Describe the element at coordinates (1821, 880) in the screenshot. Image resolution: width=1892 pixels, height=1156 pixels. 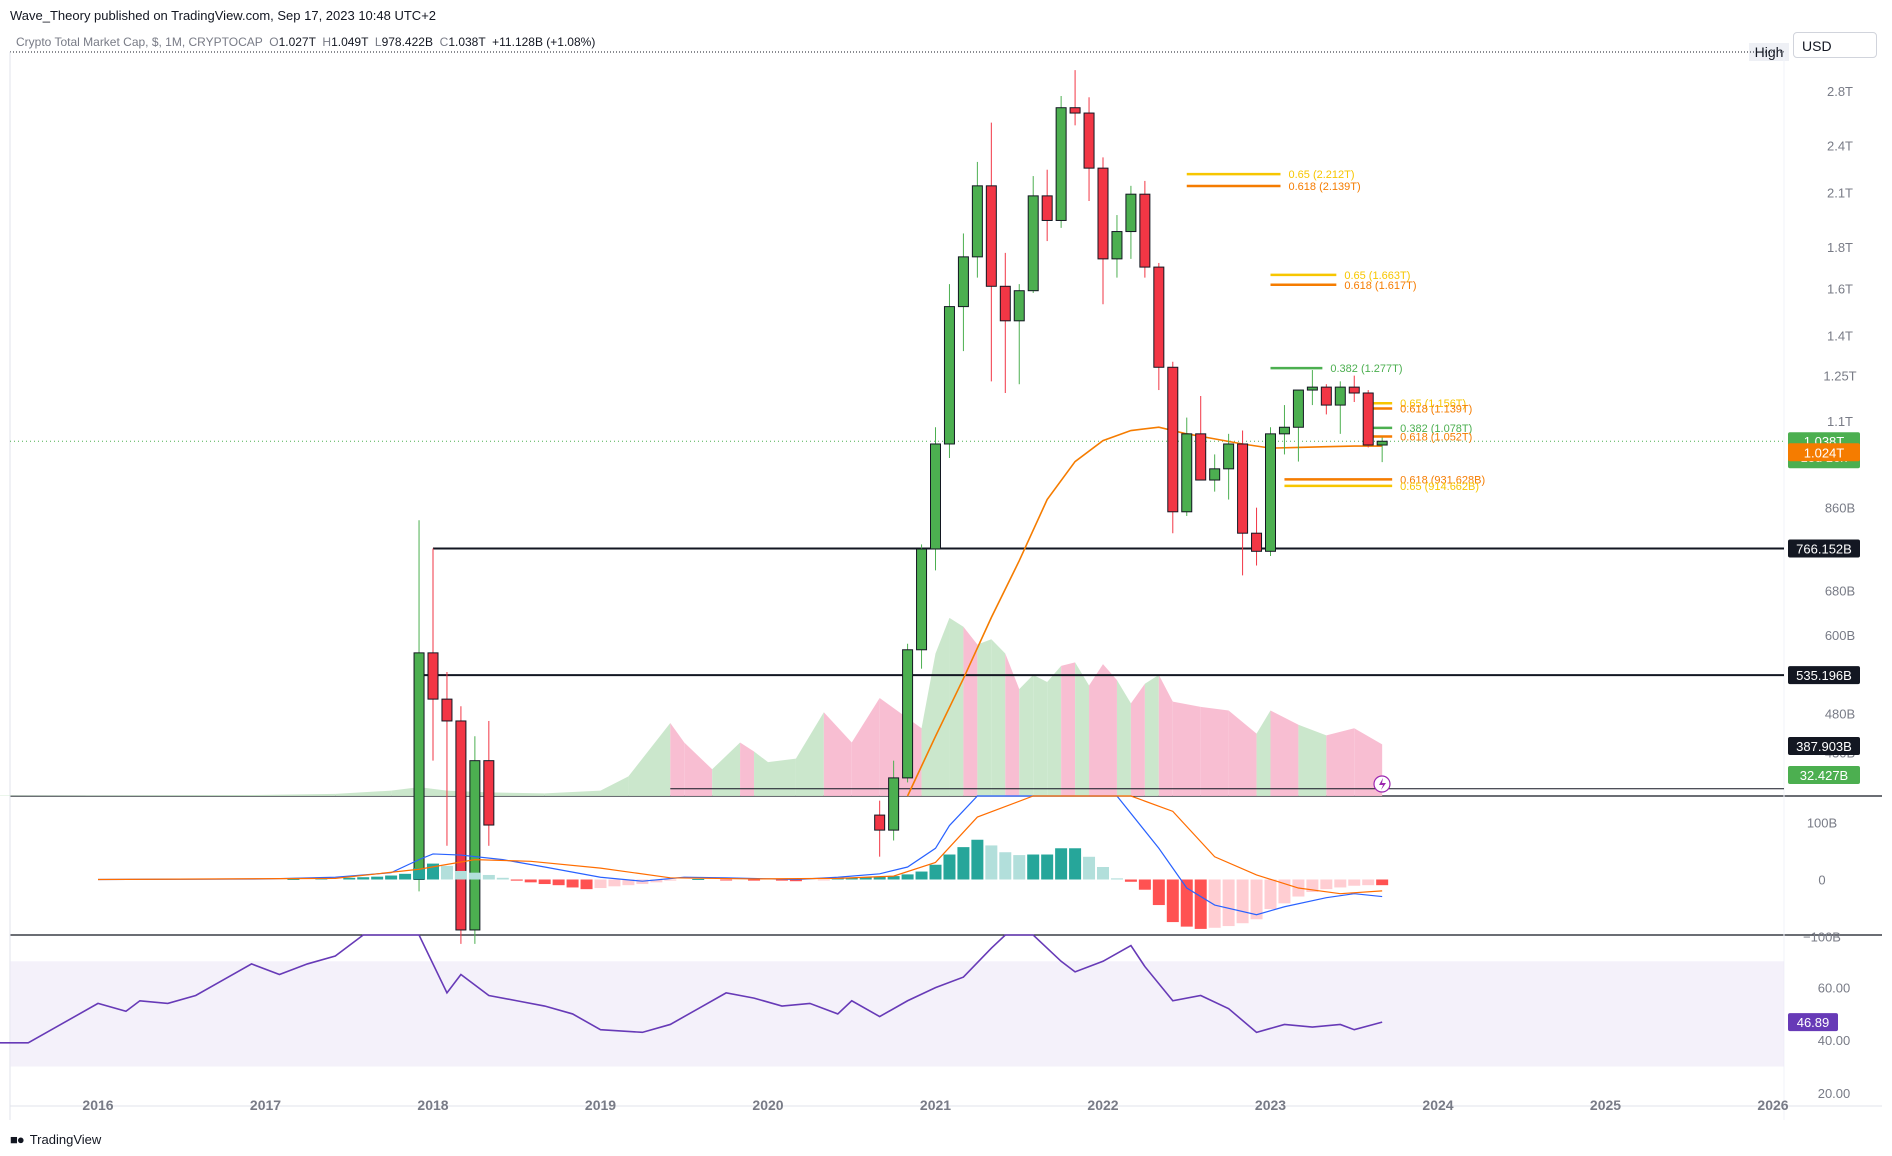
I see `macd-tick-label: 0` at that location.